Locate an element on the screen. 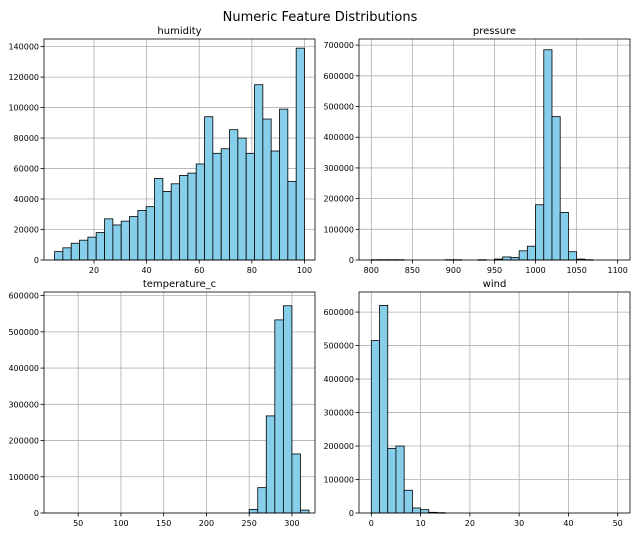 The width and height of the screenshot is (640, 533). subplot-title: humidity is located at coordinates (179, 31).